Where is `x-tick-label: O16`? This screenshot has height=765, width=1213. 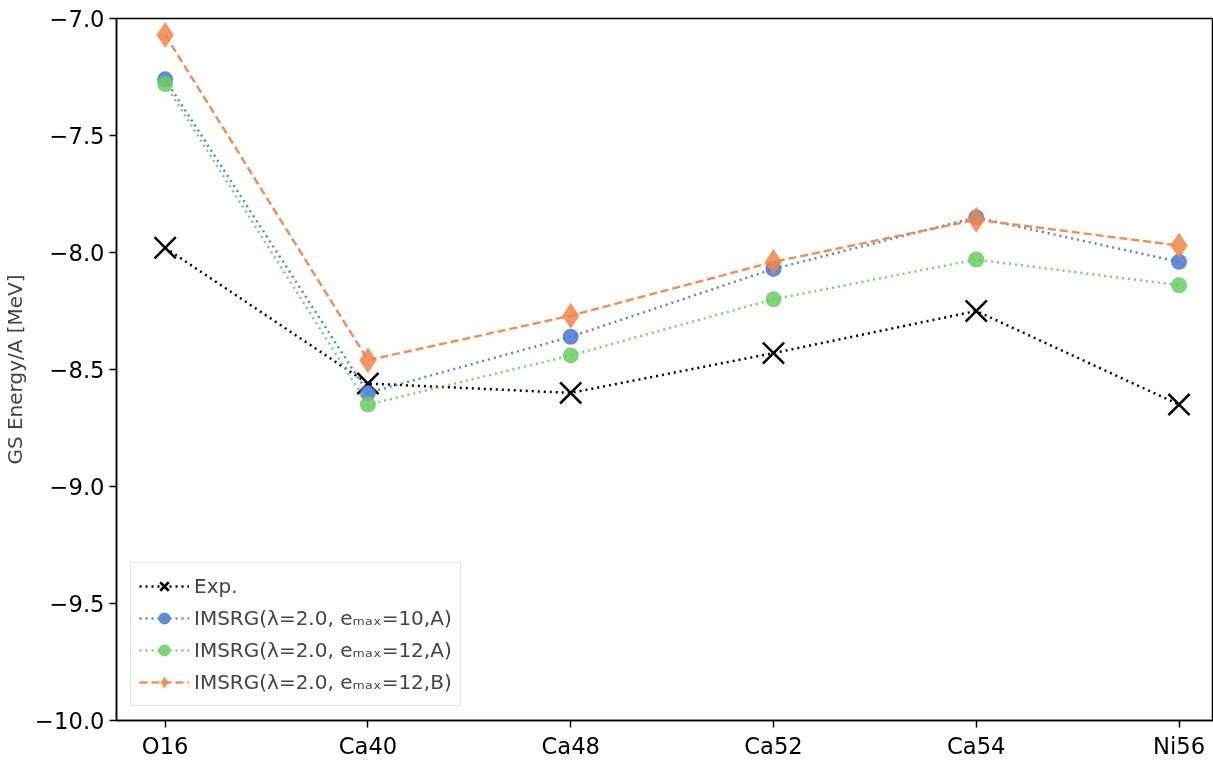 x-tick-label: O16 is located at coordinates (165, 745).